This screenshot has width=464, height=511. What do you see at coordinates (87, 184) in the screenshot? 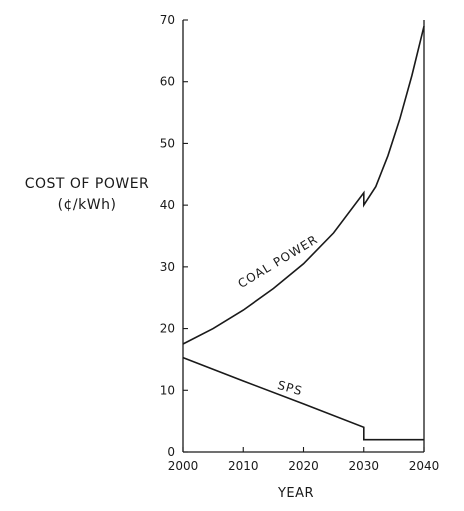
I see `y-axis-label: COST OF POWER` at bounding box center [87, 184].